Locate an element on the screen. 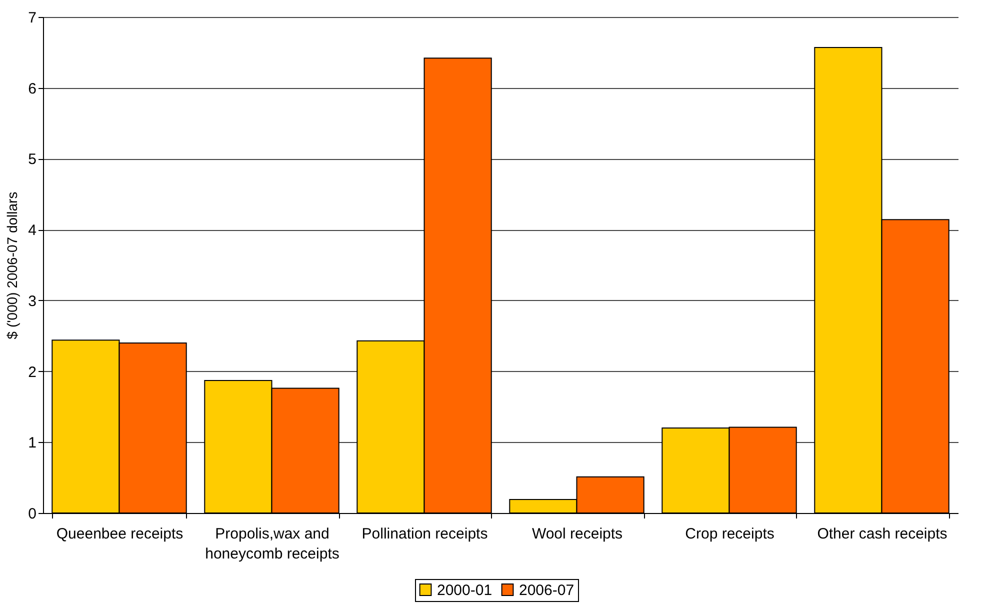 The width and height of the screenshot is (995, 605). y-tick-label: 4 is located at coordinates (32, 231).